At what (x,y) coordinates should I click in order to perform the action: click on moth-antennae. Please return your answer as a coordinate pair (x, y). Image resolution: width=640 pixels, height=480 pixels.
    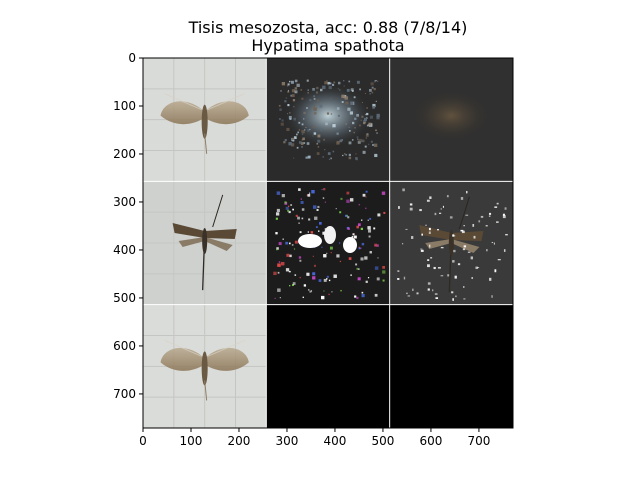
    Looking at the image, I should click on (204, 348).